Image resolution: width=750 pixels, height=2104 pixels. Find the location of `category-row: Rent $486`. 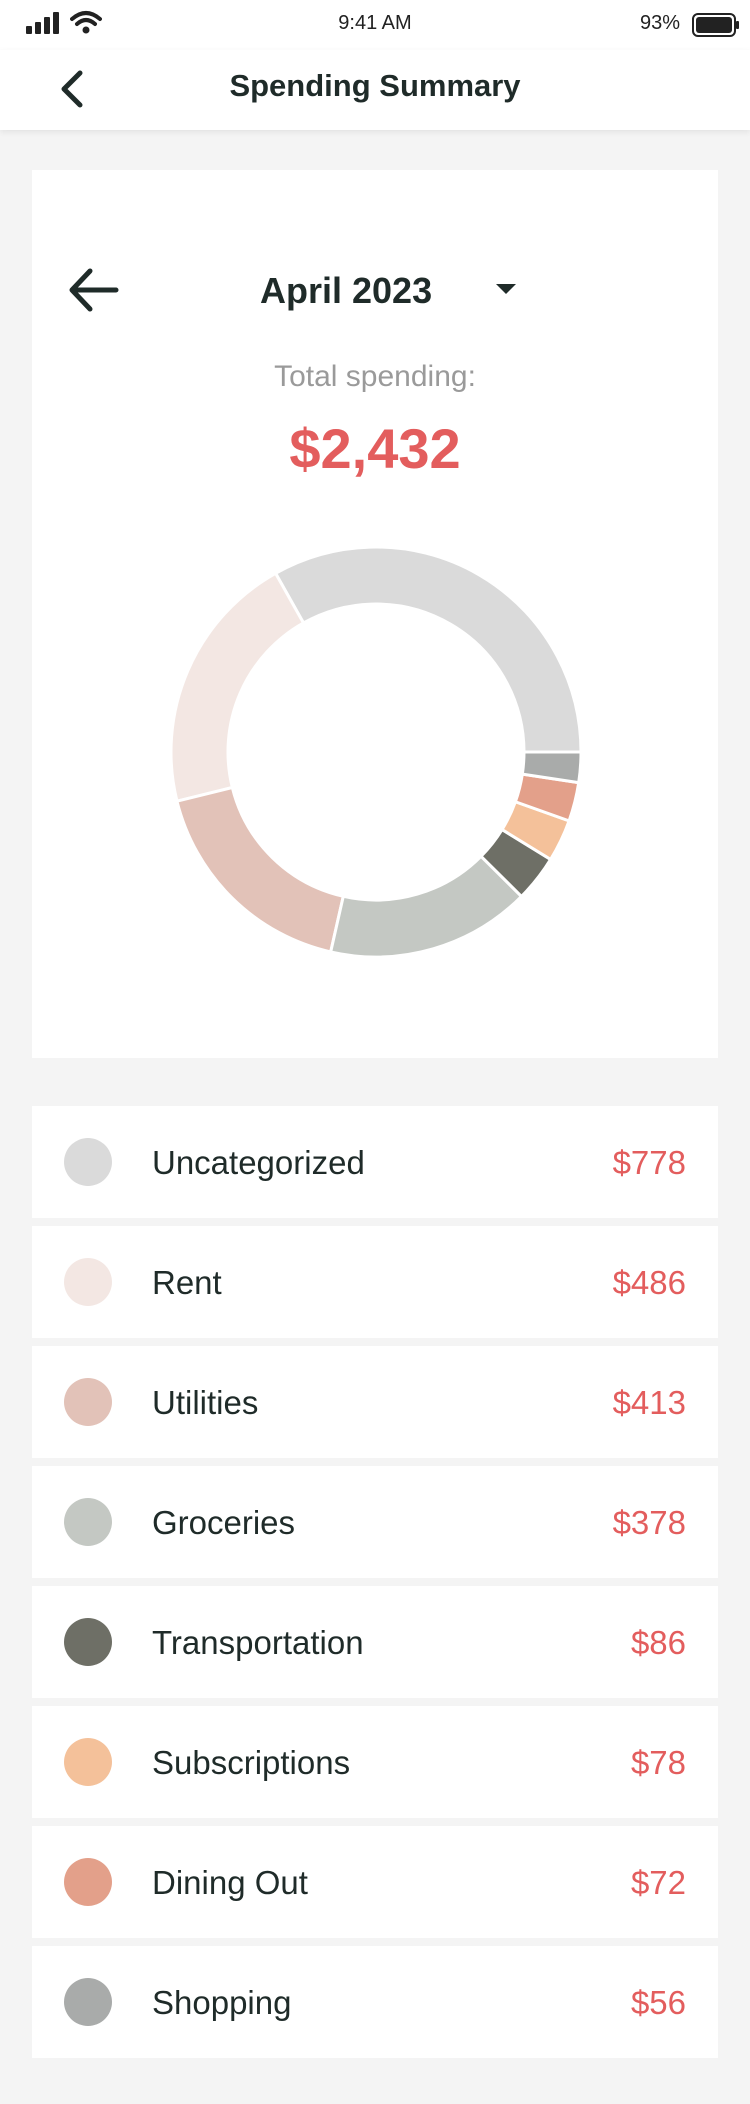

category-row: Rent $486 is located at coordinates (375, 1282).